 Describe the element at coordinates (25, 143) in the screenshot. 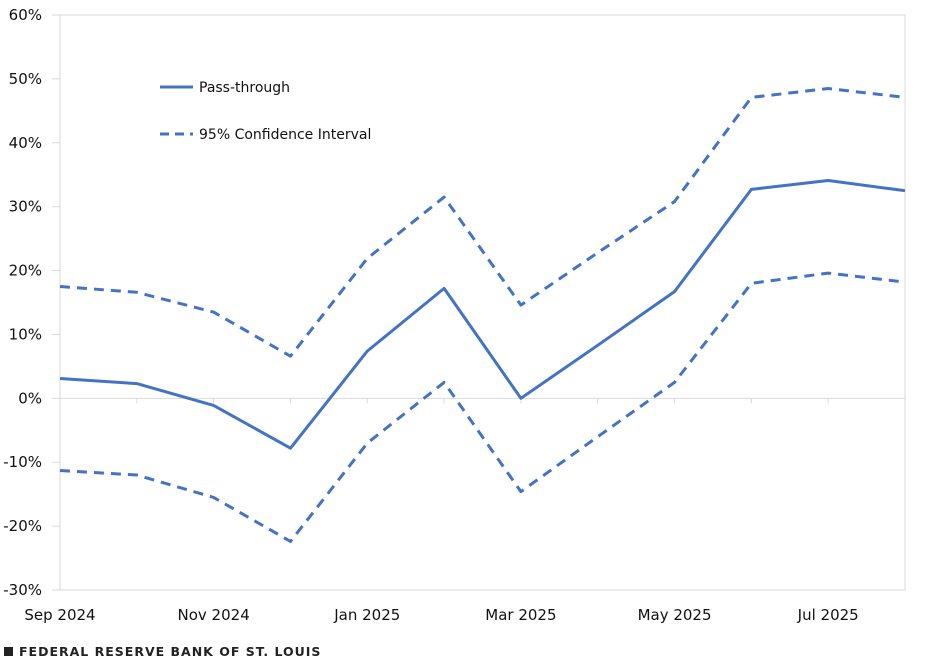

I see `y-tick-label: 40%` at that location.